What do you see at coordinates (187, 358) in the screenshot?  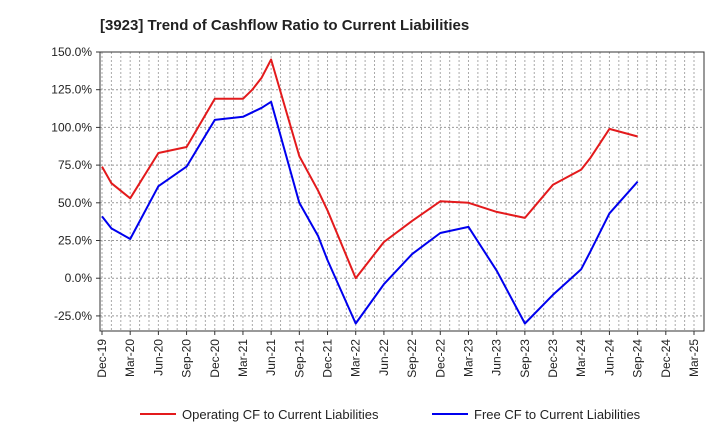 I see `x-tick-label: Sep-20` at bounding box center [187, 358].